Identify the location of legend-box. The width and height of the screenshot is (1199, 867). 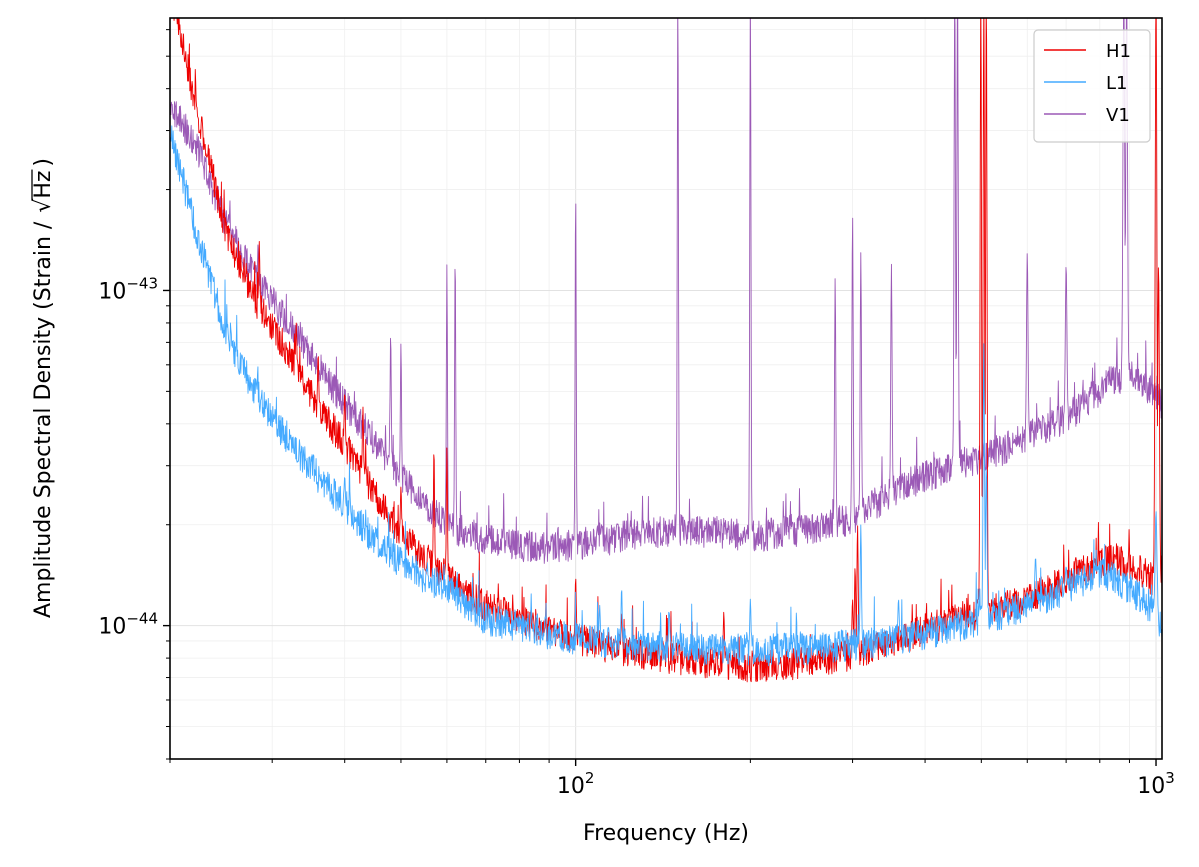
(1092, 86).